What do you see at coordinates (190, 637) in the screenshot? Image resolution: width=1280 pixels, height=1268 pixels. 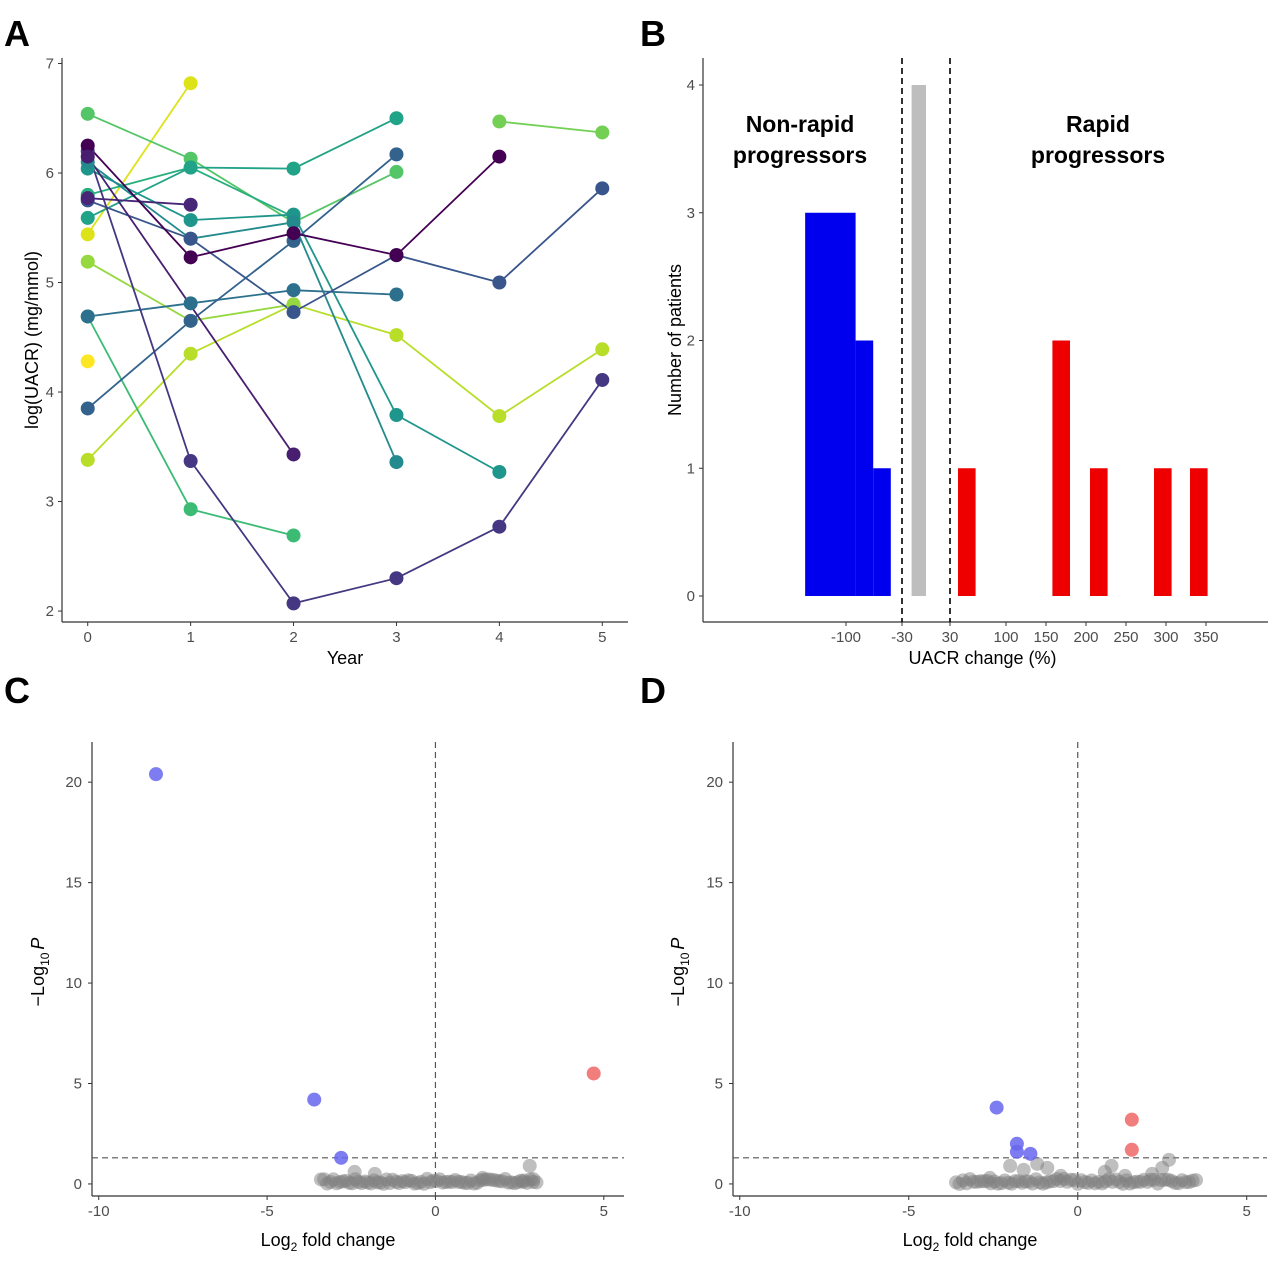 I see `x-tick-label: 1` at bounding box center [190, 637].